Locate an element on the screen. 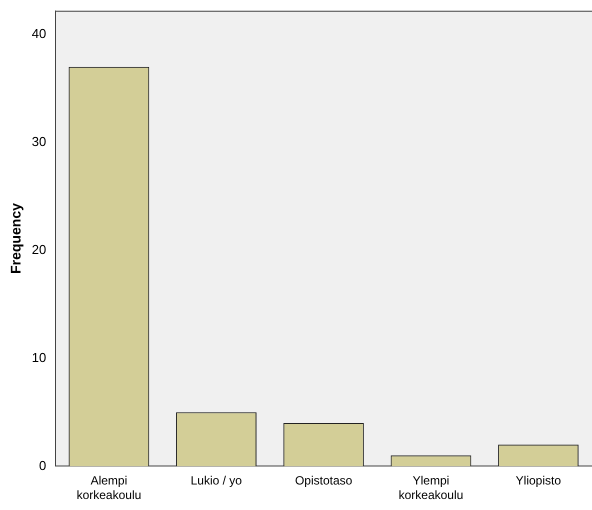  x-tick-label: Ylempi korkeakoulu is located at coordinates (431, 488).